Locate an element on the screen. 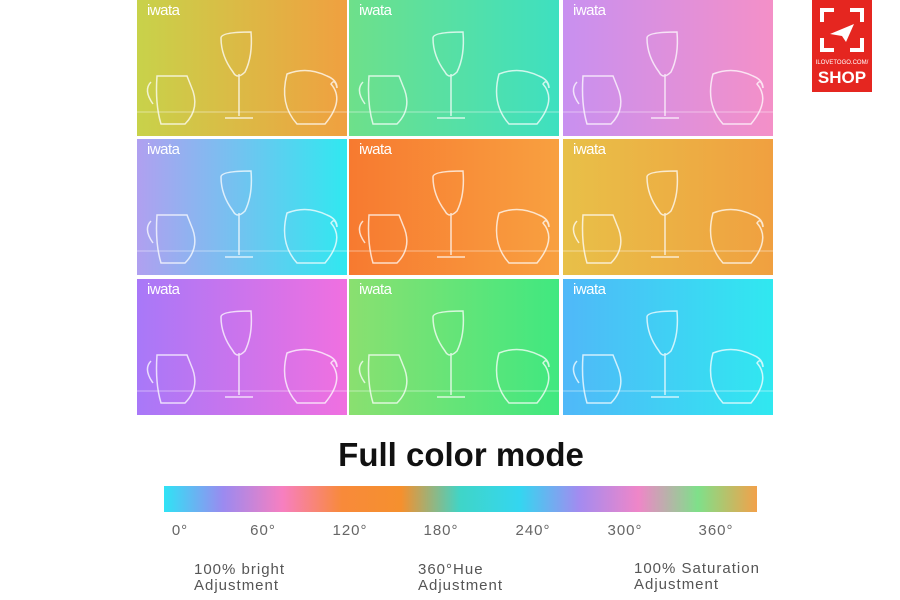 The image size is (900, 600). scale-label: 60° is located at coordinates (263, 530).